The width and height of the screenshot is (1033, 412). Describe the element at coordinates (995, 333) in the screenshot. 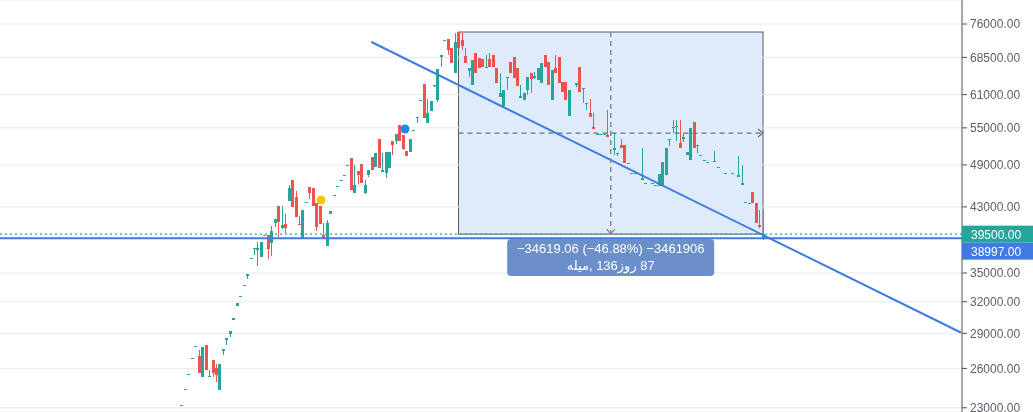

I see `y-tick-label: 29000.00` at that location.